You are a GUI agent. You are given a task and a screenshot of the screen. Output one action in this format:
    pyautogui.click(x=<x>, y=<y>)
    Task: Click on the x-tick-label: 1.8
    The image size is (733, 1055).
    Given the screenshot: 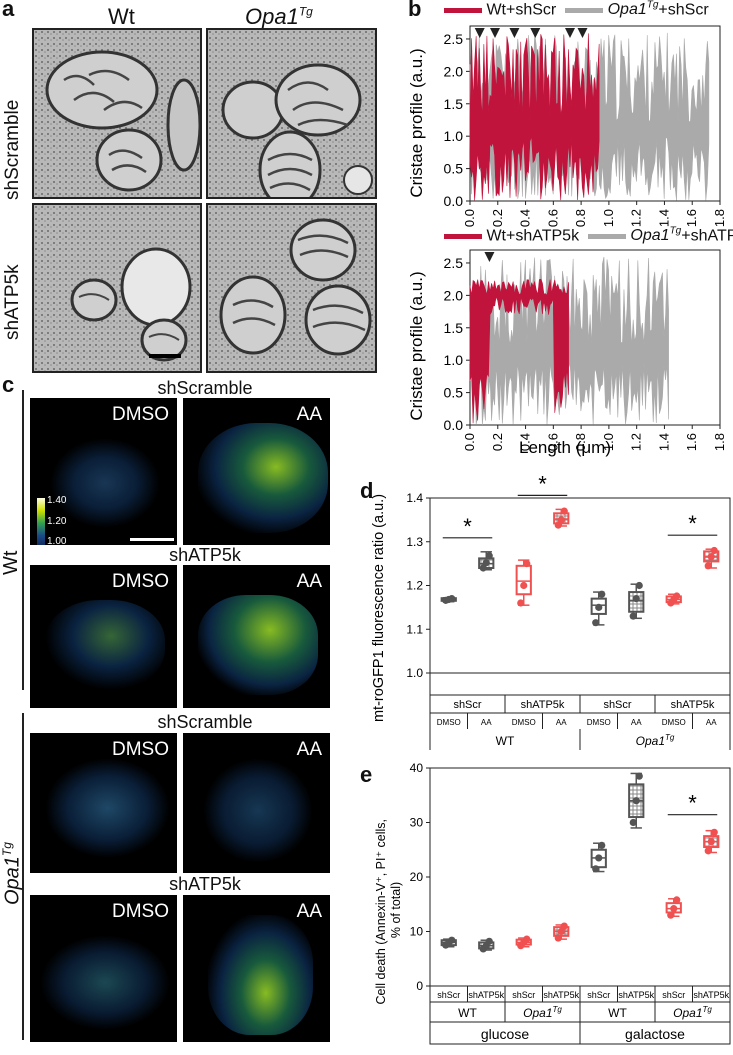 What is the action you would take?
    pyautogui.click(x=719, y=218)
    